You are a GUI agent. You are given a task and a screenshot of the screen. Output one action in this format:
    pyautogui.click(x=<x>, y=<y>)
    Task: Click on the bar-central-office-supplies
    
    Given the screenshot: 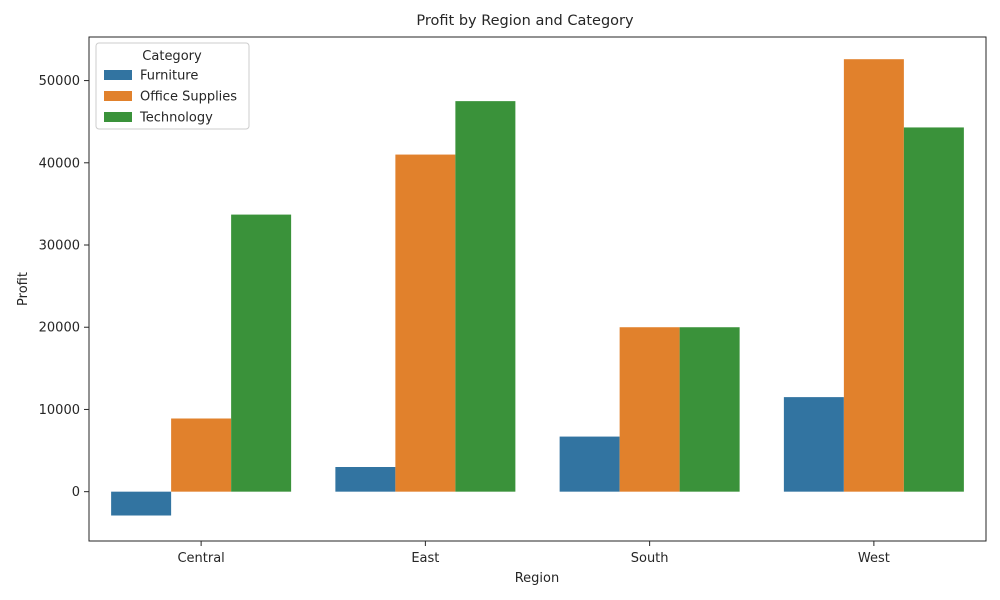 What is the action you would take?
    pyautogui.click(x=201, y=455)
    